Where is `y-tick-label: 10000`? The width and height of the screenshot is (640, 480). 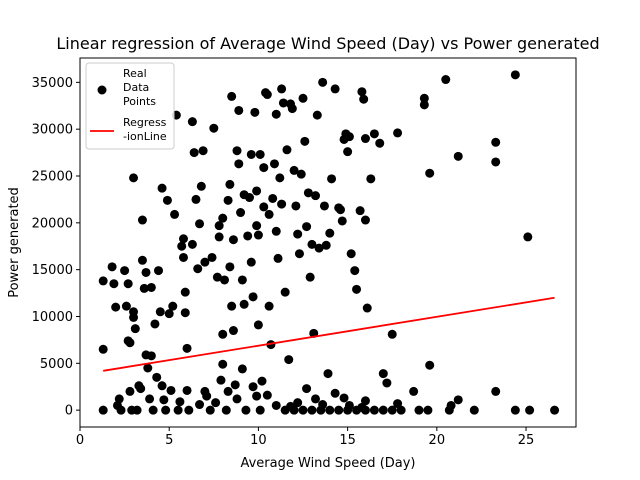 y-tick-label: 10000 is located at coordinates (52, 317).